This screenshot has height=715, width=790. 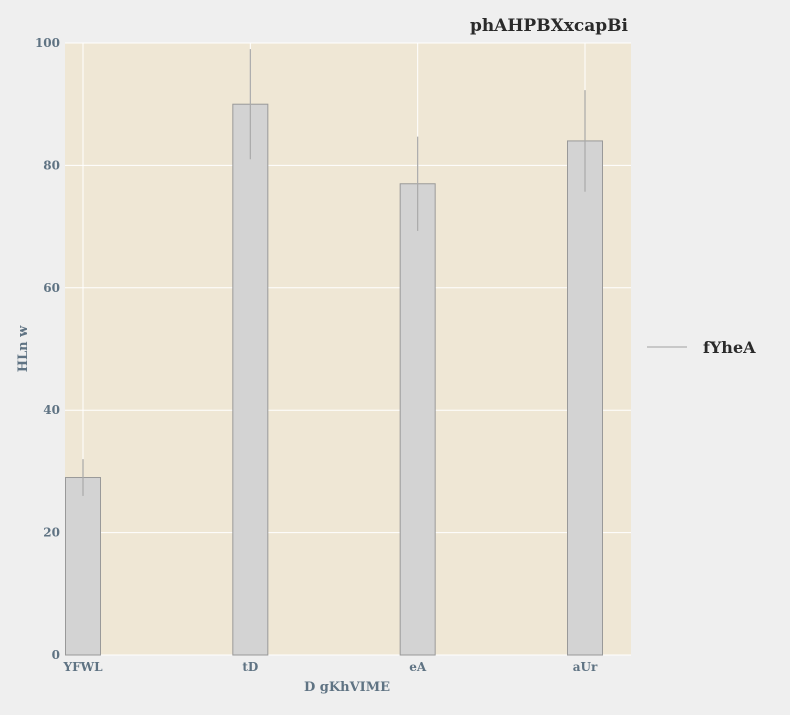 What do you see at coordinates (585, 667) in the screenshot?
I see `x-tick-label: aUr` at bounding box center [585, 667].